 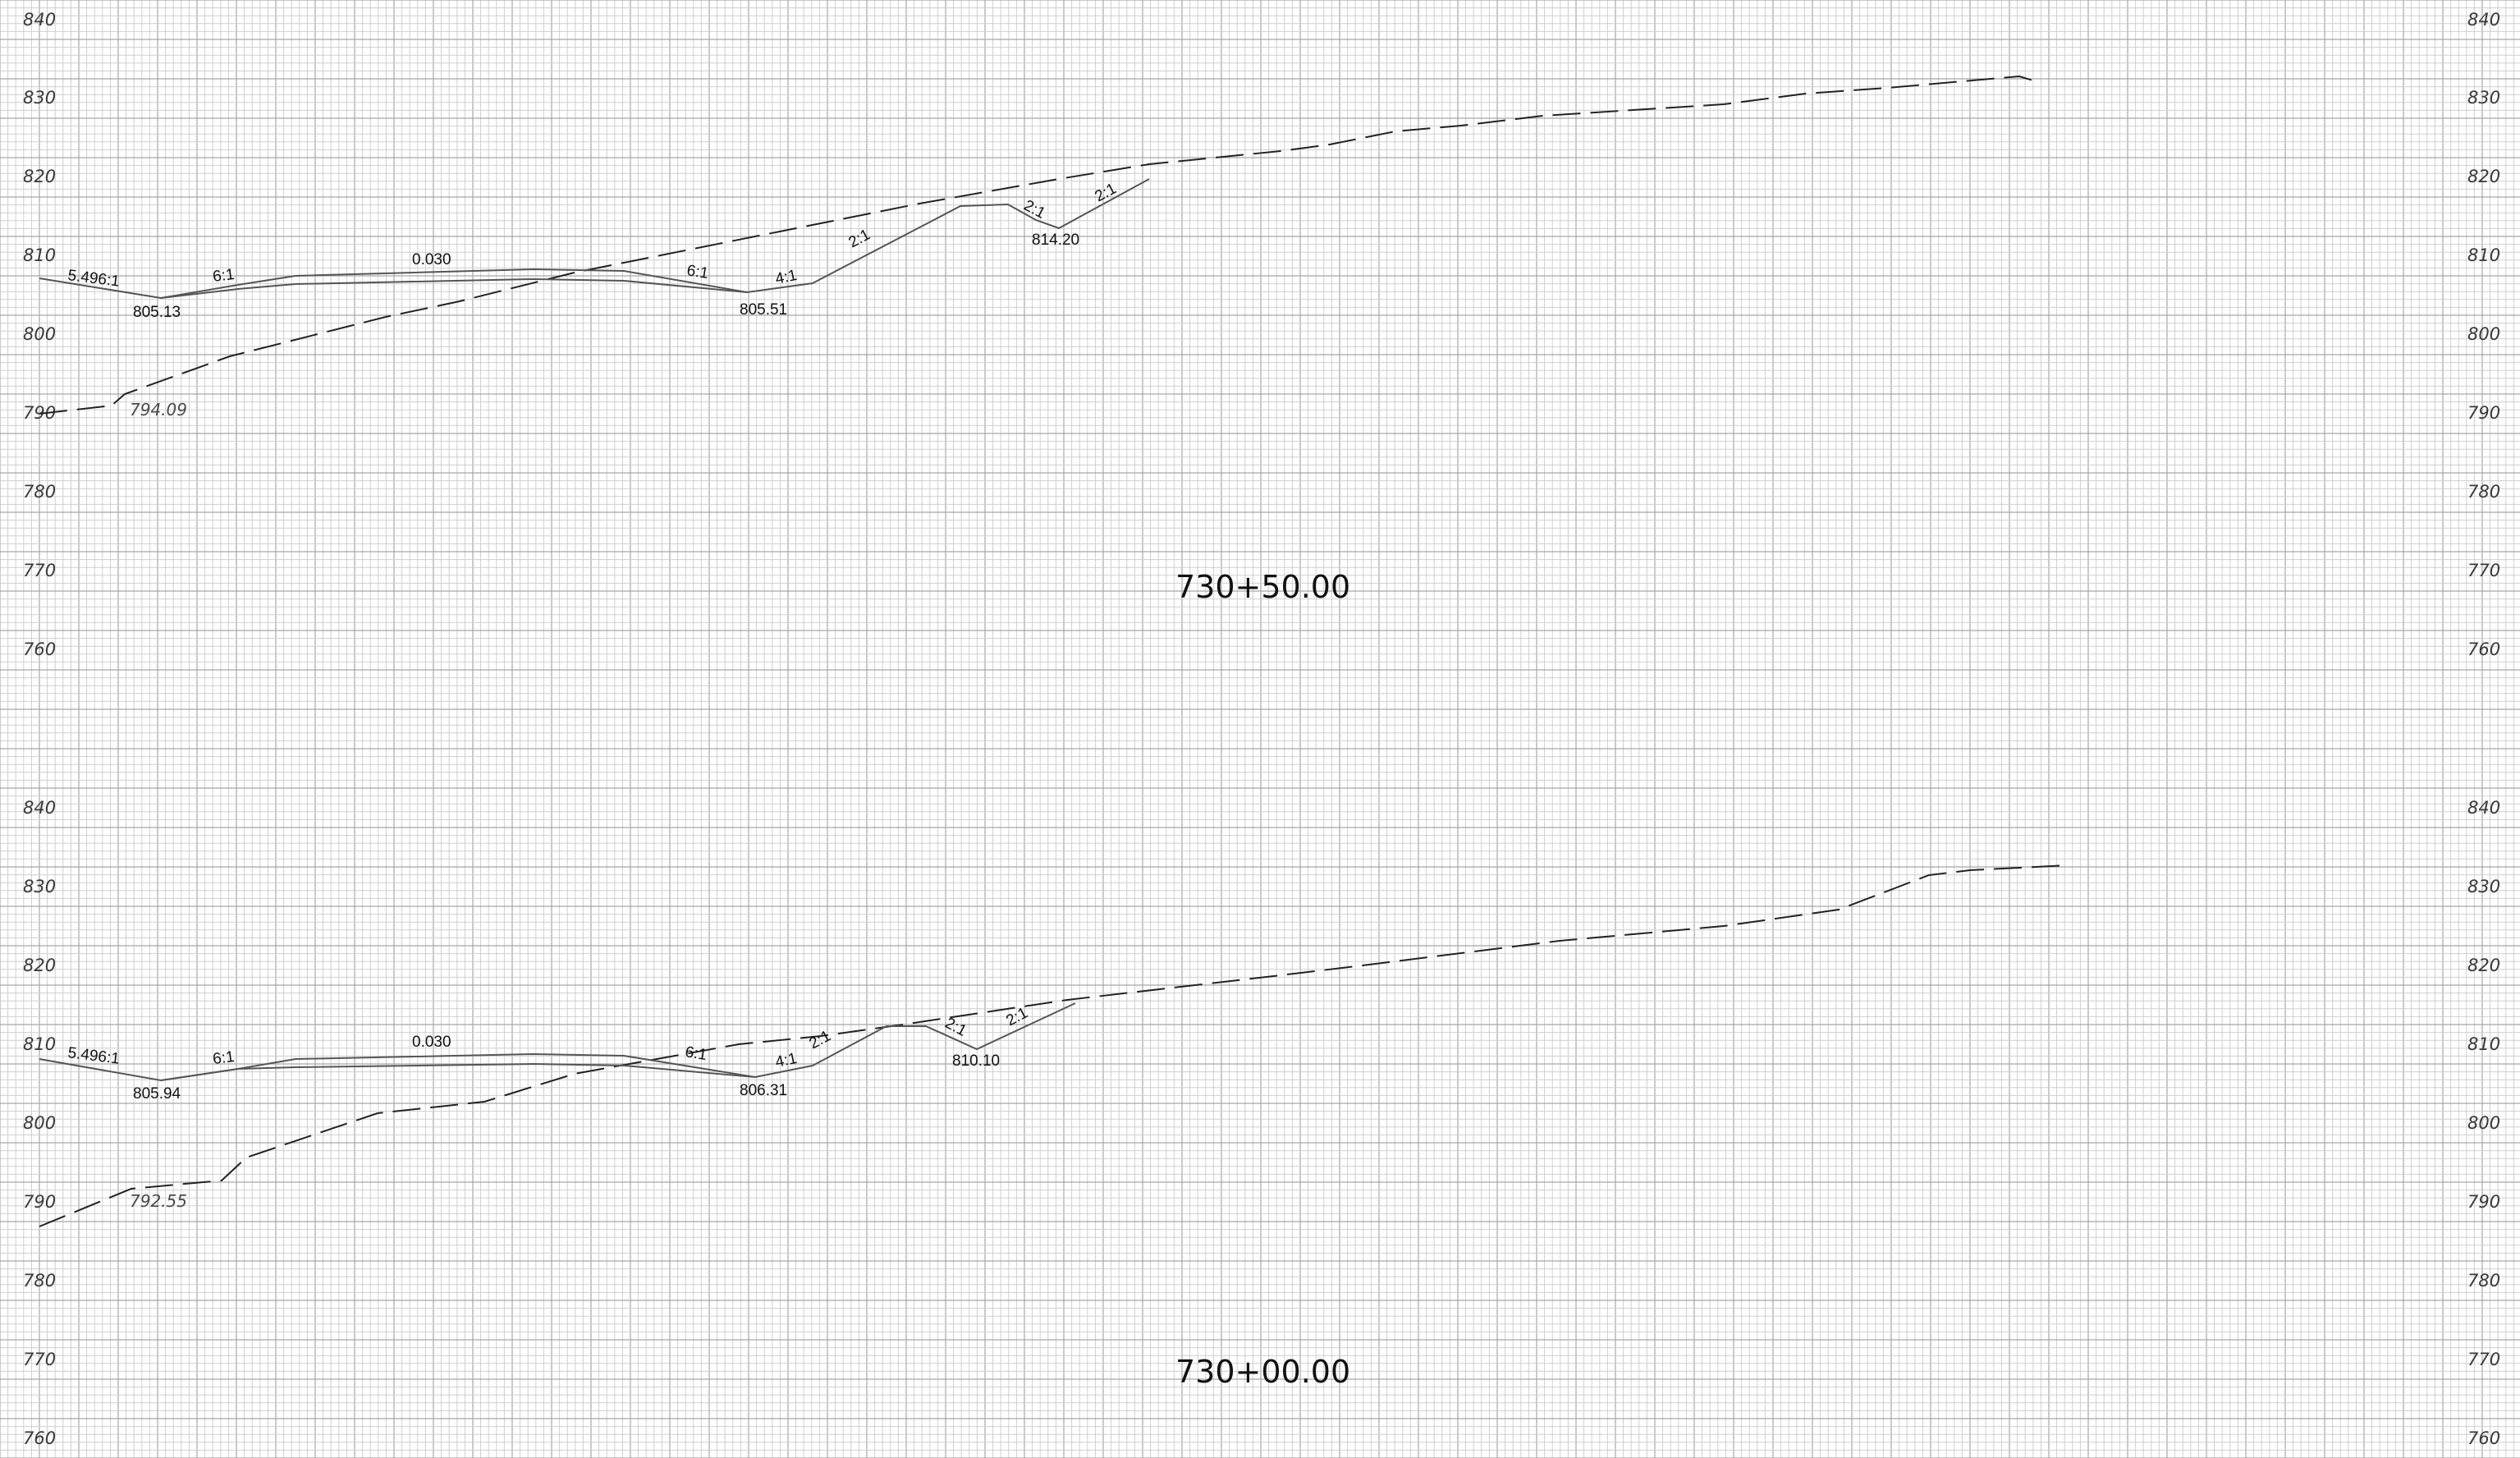 What do you see at coordinates (158, 410) in the screenshot?
I see `ground-elevation-callout: 794.09` at bounding box center [158, 410].